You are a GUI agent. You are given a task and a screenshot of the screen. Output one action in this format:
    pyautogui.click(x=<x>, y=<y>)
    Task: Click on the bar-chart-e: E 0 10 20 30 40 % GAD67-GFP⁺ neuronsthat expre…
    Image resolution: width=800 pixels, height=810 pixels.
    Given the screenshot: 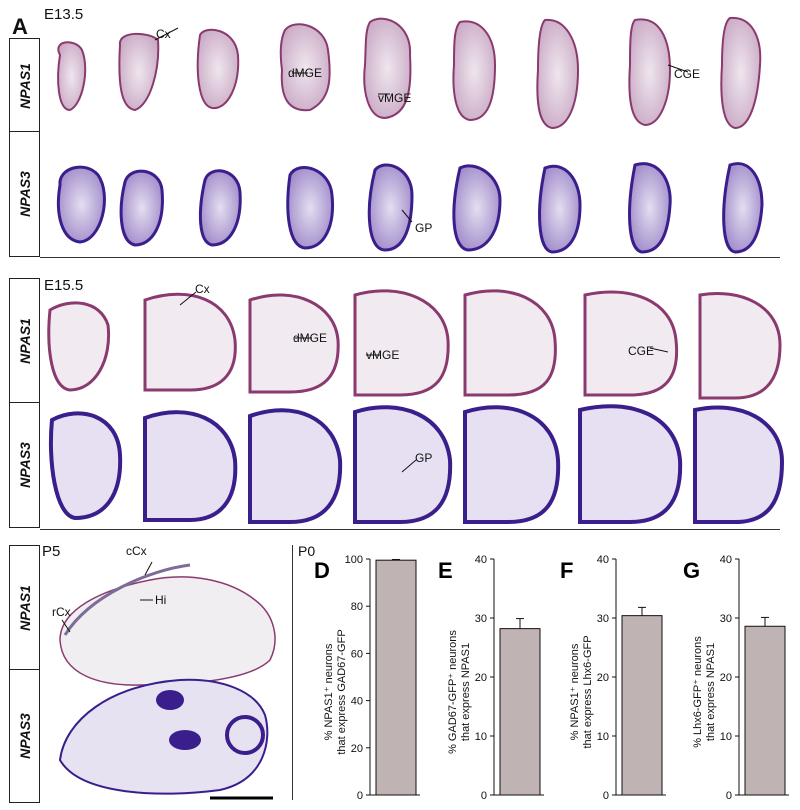 What is the action you would take?
    pyautogui.click(x=491, y=678)
    